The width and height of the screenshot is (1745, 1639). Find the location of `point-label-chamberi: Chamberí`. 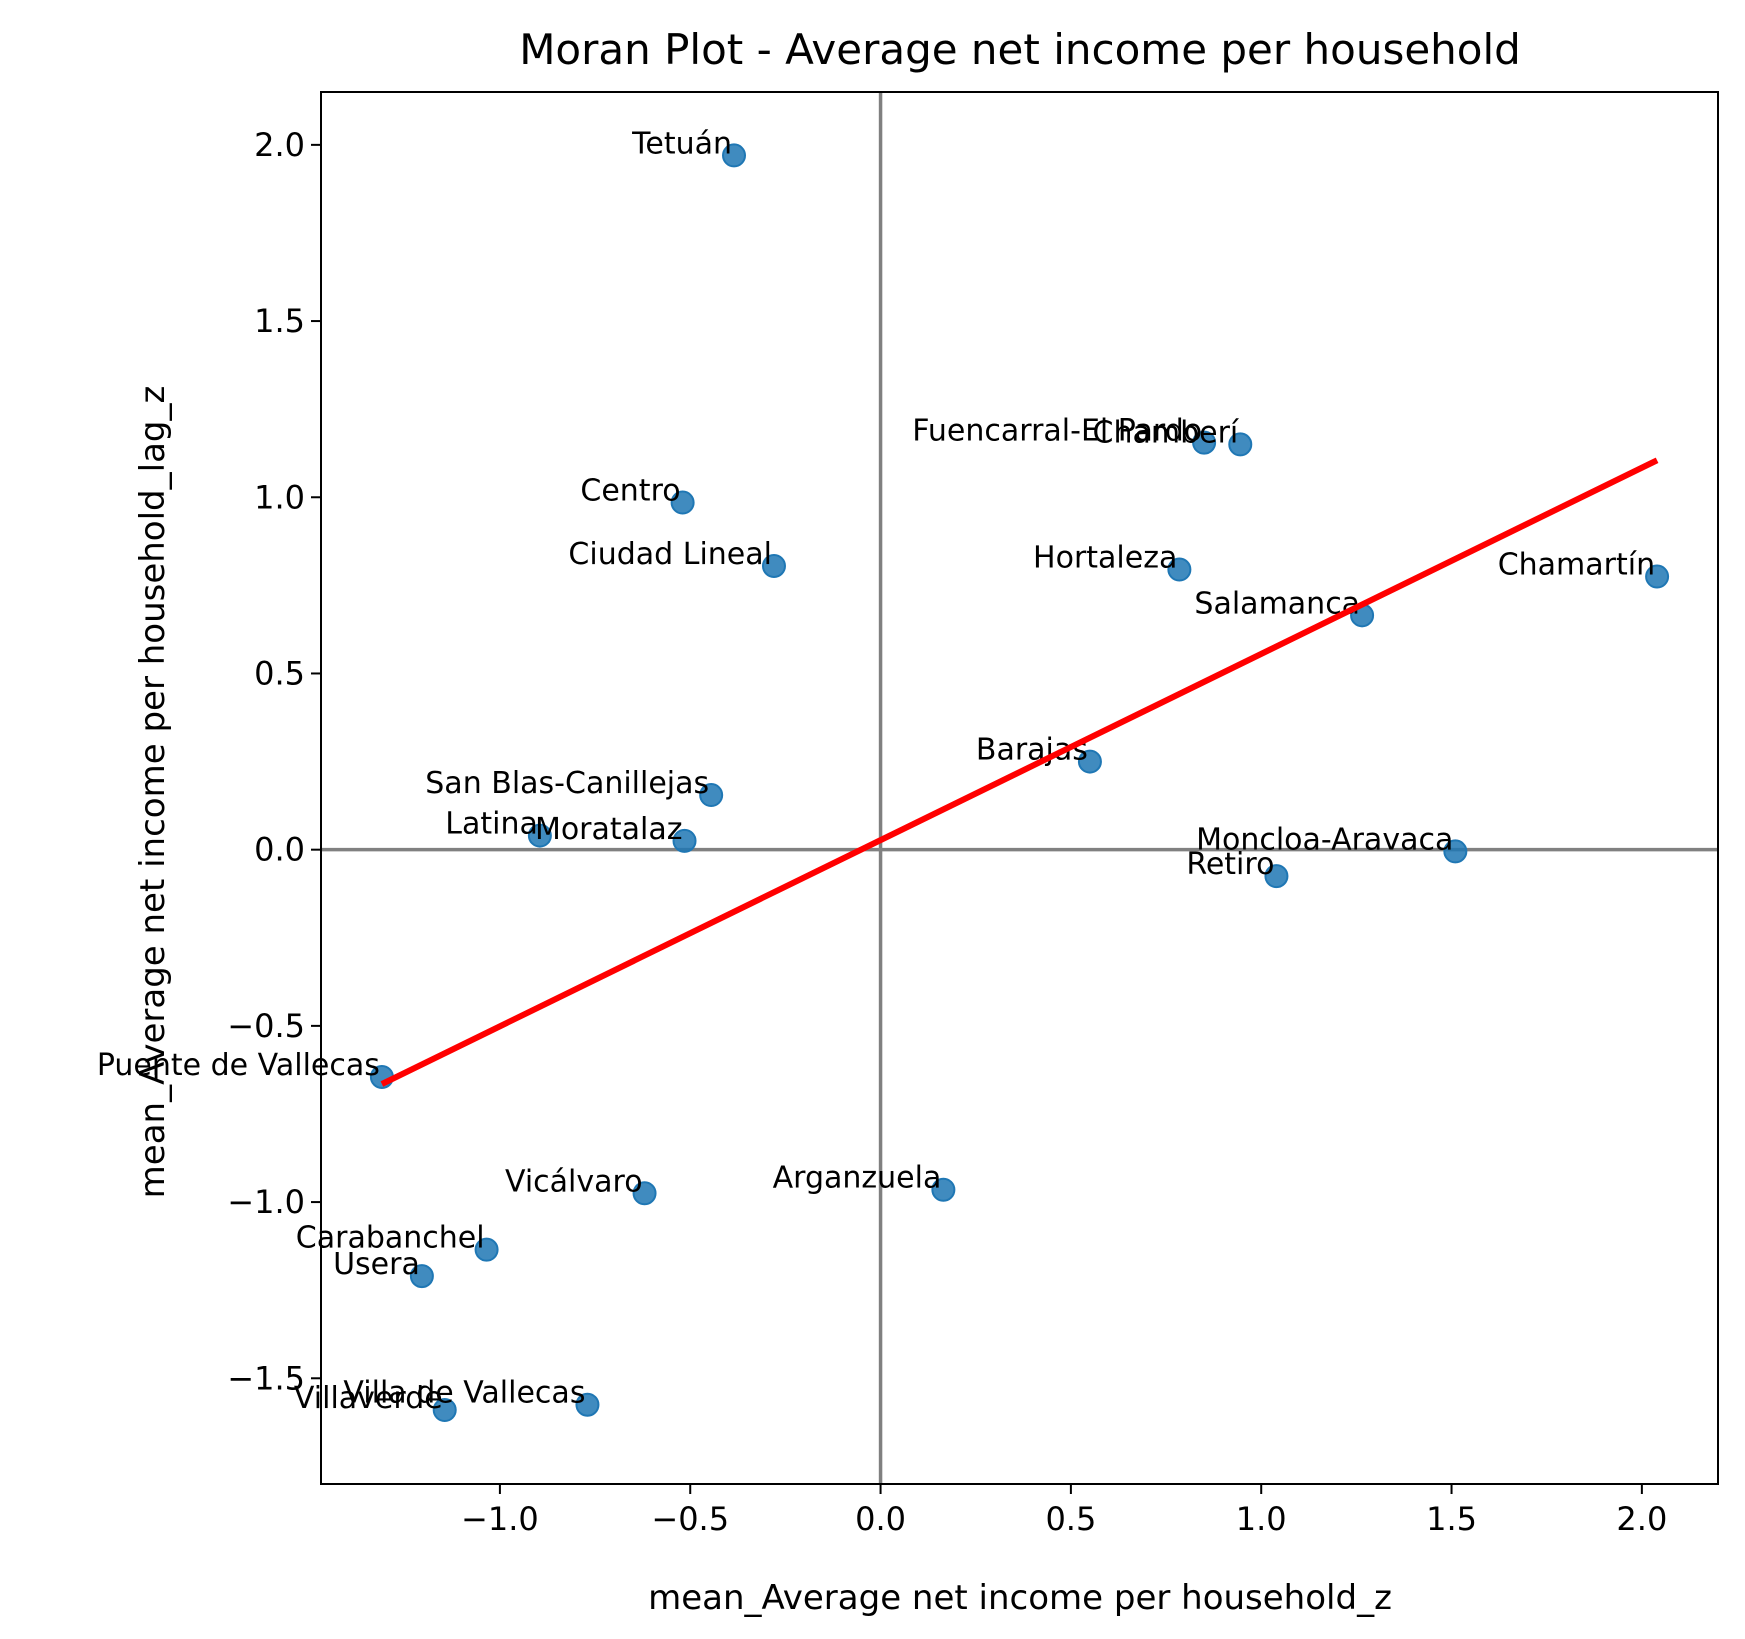

point-label-chamberi: Chamberí is located at coordinates (1166, 432).